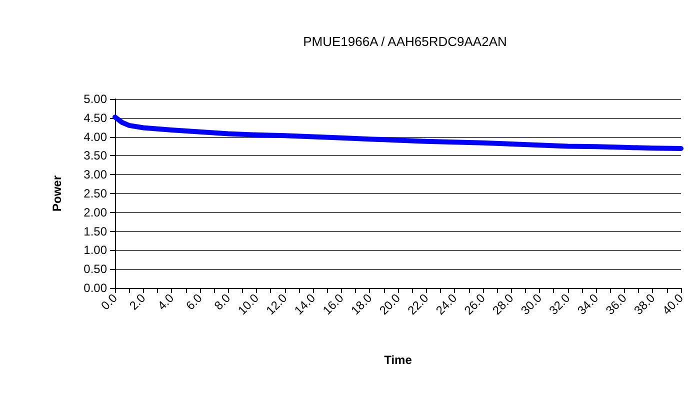  Describe the element at coordinates (222, 301) in the screenshot. I see `x-tick-label: 8.0` at that location.